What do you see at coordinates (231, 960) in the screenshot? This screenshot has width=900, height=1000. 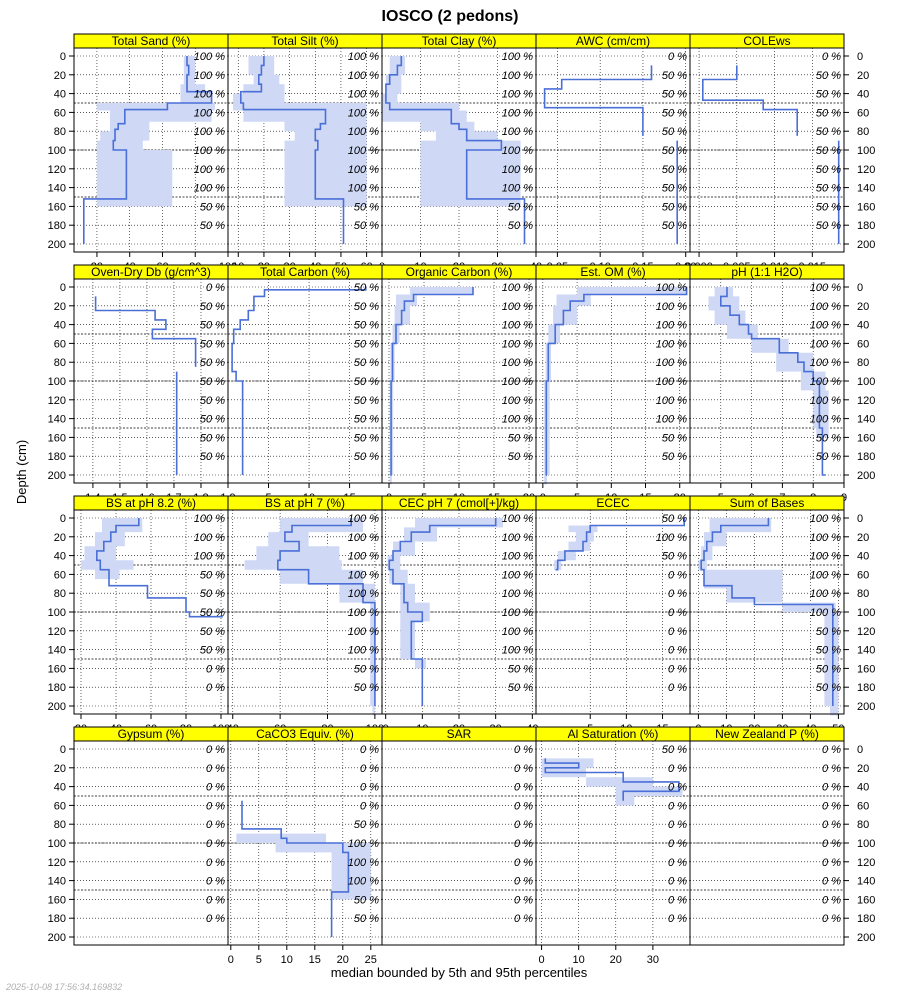 I see `x-tick-label: 0` at bounding box center [231, 960].